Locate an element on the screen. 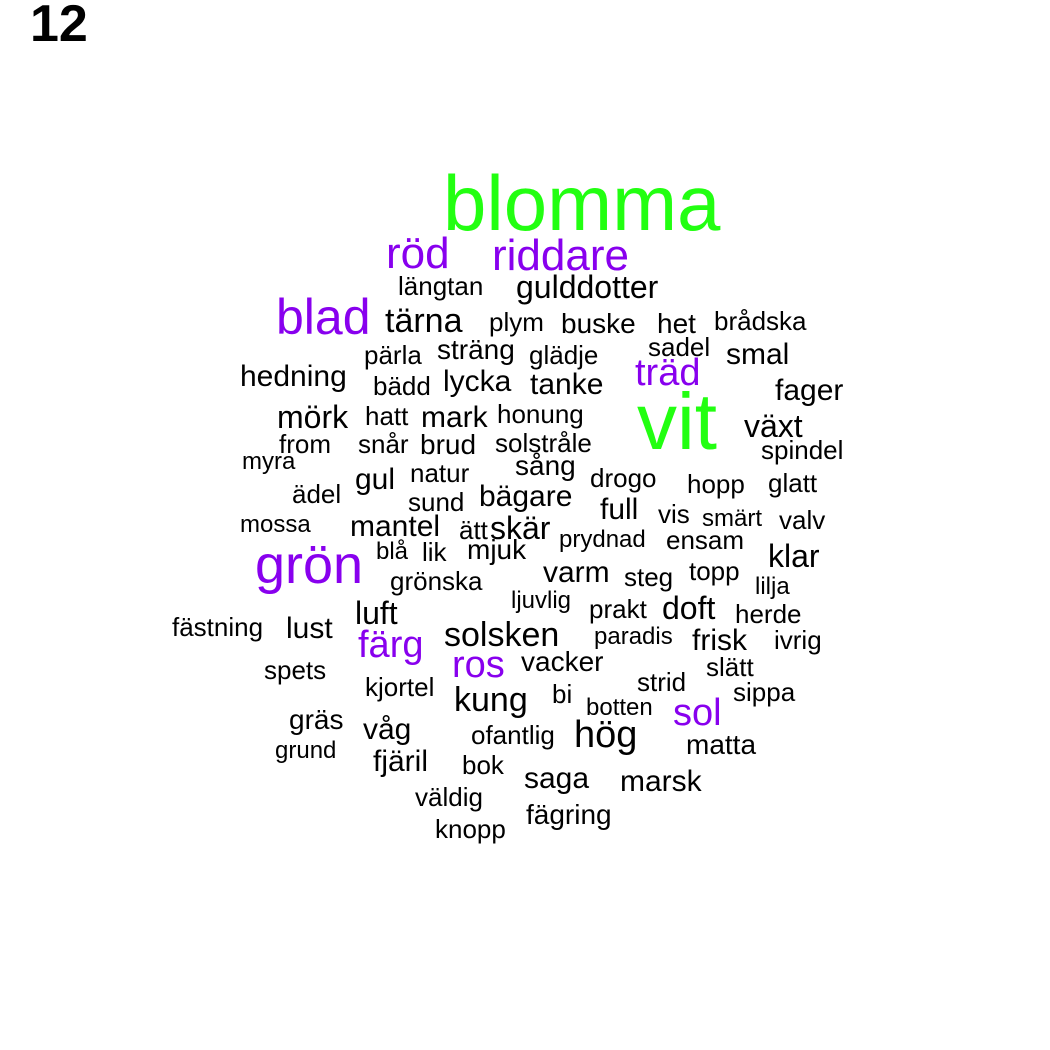  word-blå: blå is located at coordinates (392, 551).